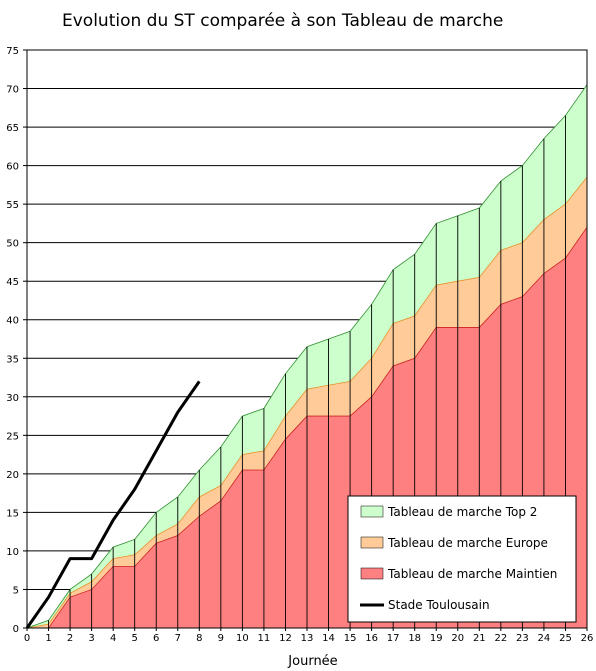 Image resolution: width=596 pixels, height=671 pixels. I want to click on y-tick-label: 5, so click(16, 590).